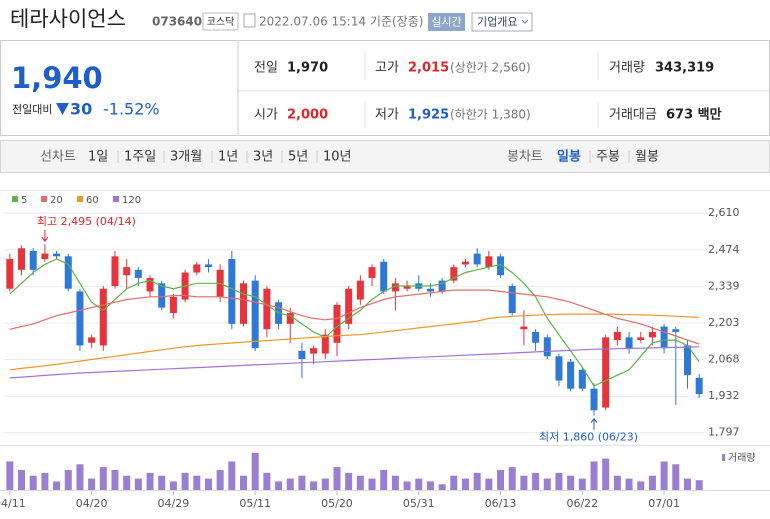 The image size is (770, 519). What do you see at coordinates (58, 157) in the screenshot?
I see `tab-group-label: 선차트` at bounding box center [58, 157].